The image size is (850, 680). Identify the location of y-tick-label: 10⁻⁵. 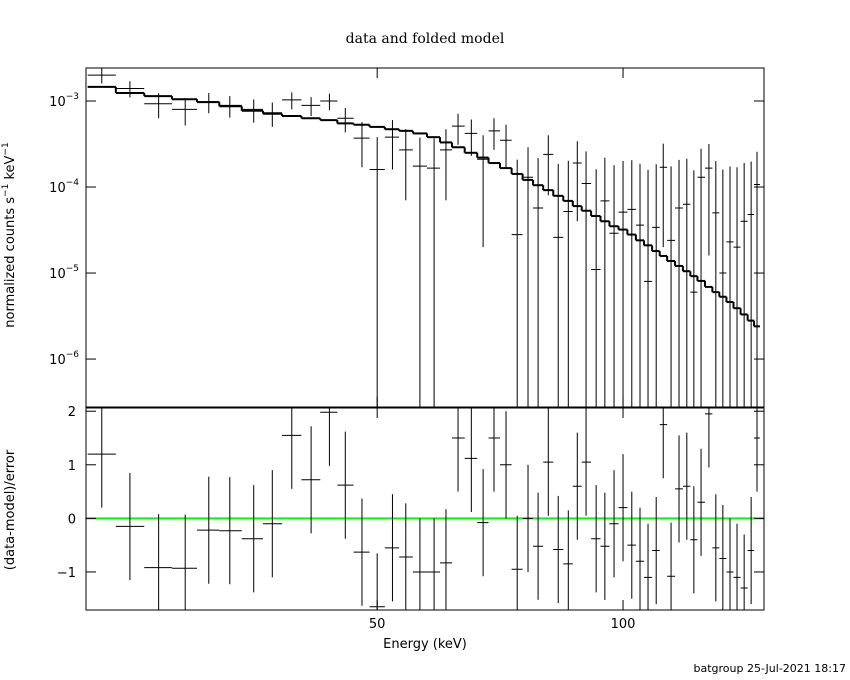
(64, 273).